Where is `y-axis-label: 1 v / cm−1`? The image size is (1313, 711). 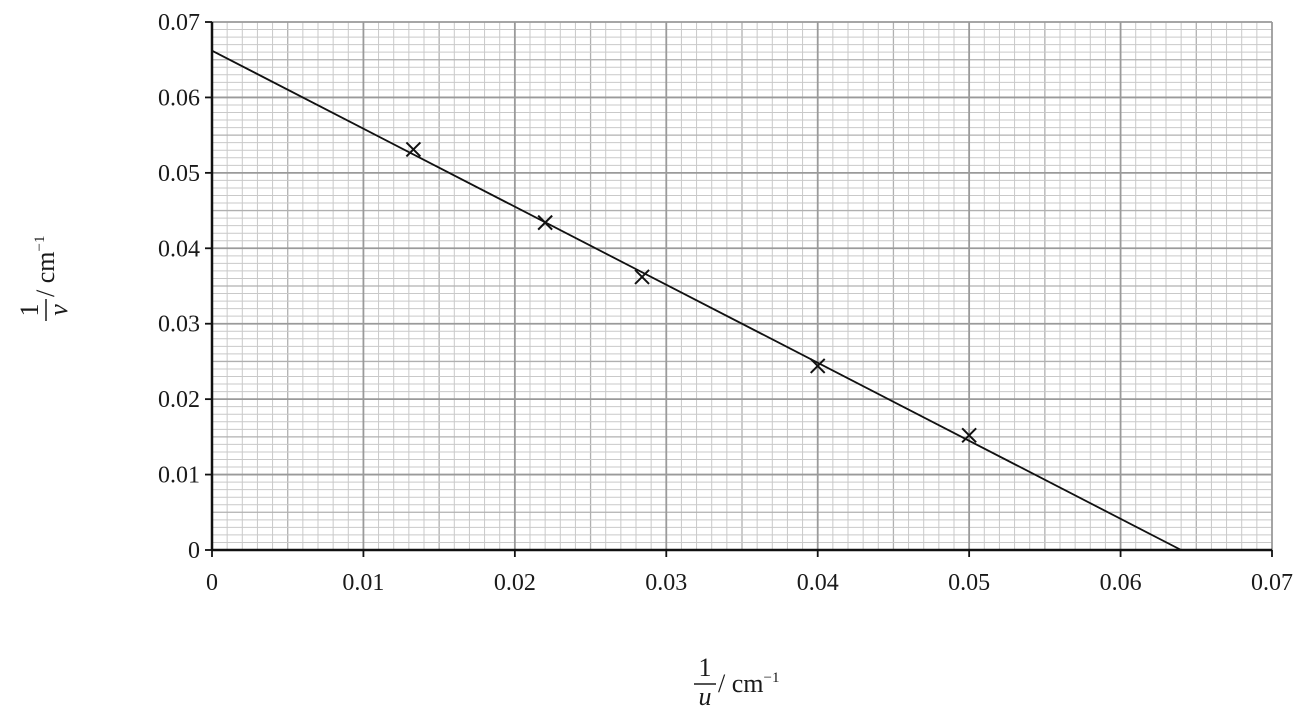 y-axis-label: 1 v / cm−1 is located at coordinates (44, 278).